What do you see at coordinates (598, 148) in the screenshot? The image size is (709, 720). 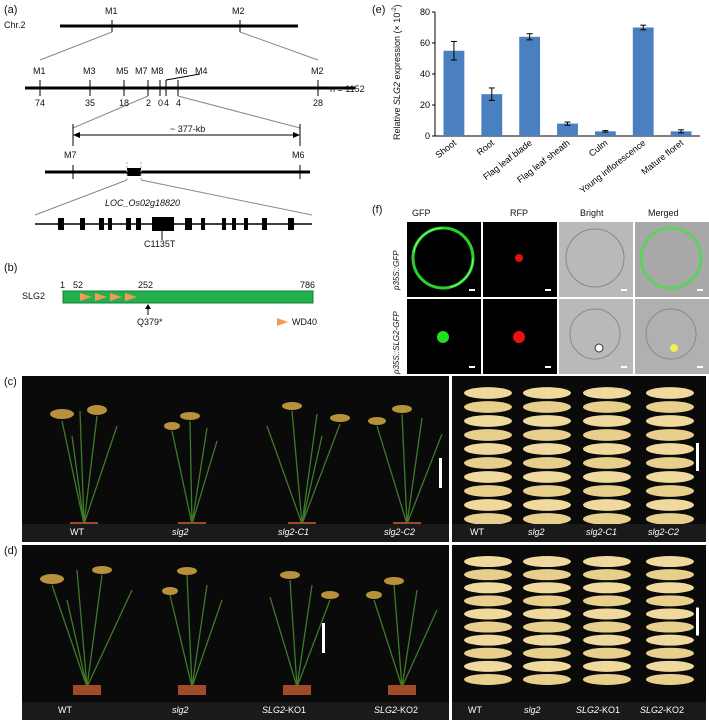 I see `x-tick-label: Culm` at bounding box center [598, 148].